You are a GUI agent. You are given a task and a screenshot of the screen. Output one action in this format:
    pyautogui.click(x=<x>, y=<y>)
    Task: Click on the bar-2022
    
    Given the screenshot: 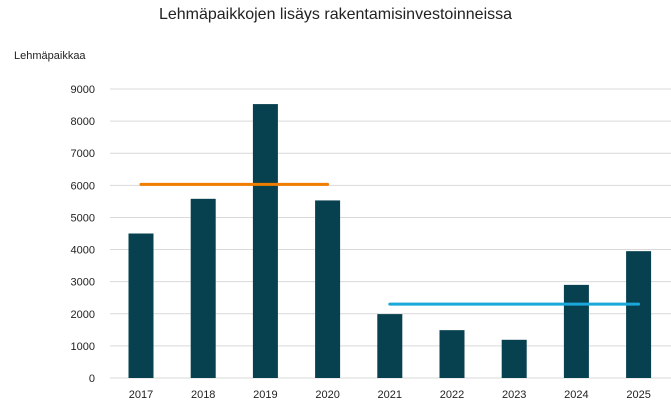 What is the action you would take?
    pyautogui.click(x=452, y=354)
    